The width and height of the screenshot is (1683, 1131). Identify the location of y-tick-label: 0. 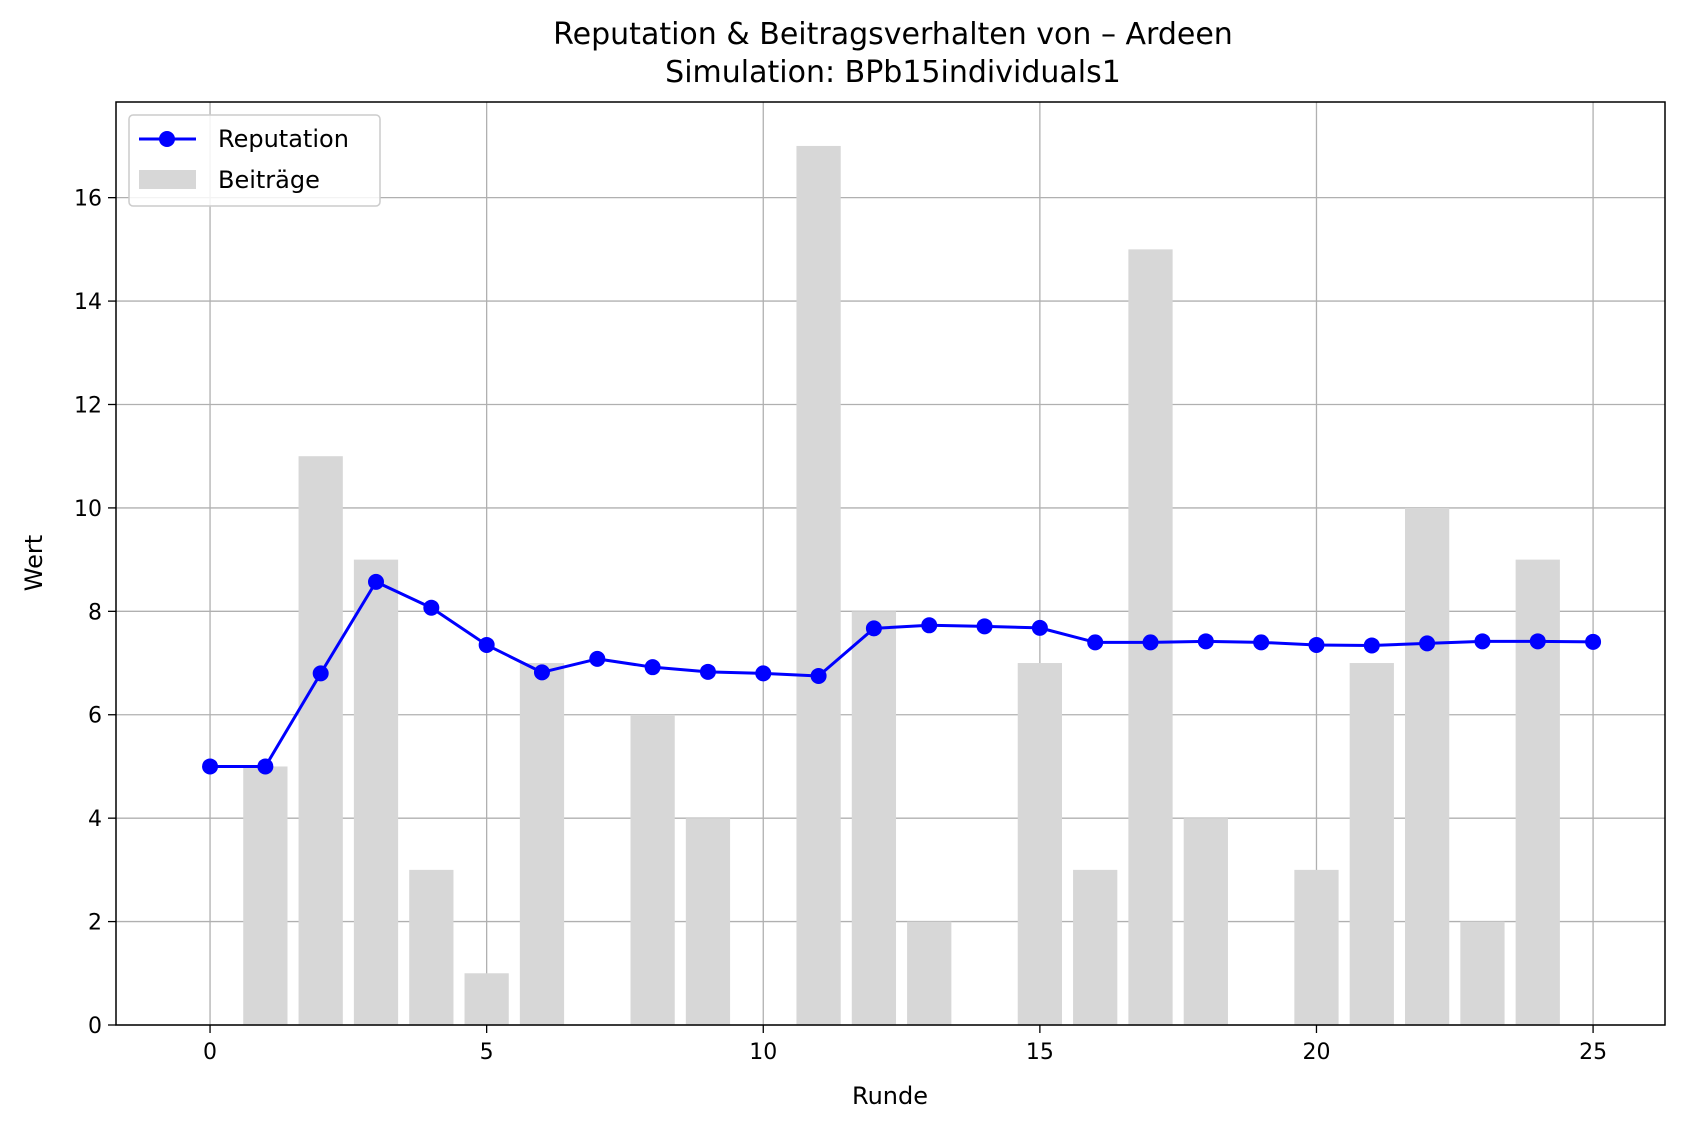
(95, 1026).